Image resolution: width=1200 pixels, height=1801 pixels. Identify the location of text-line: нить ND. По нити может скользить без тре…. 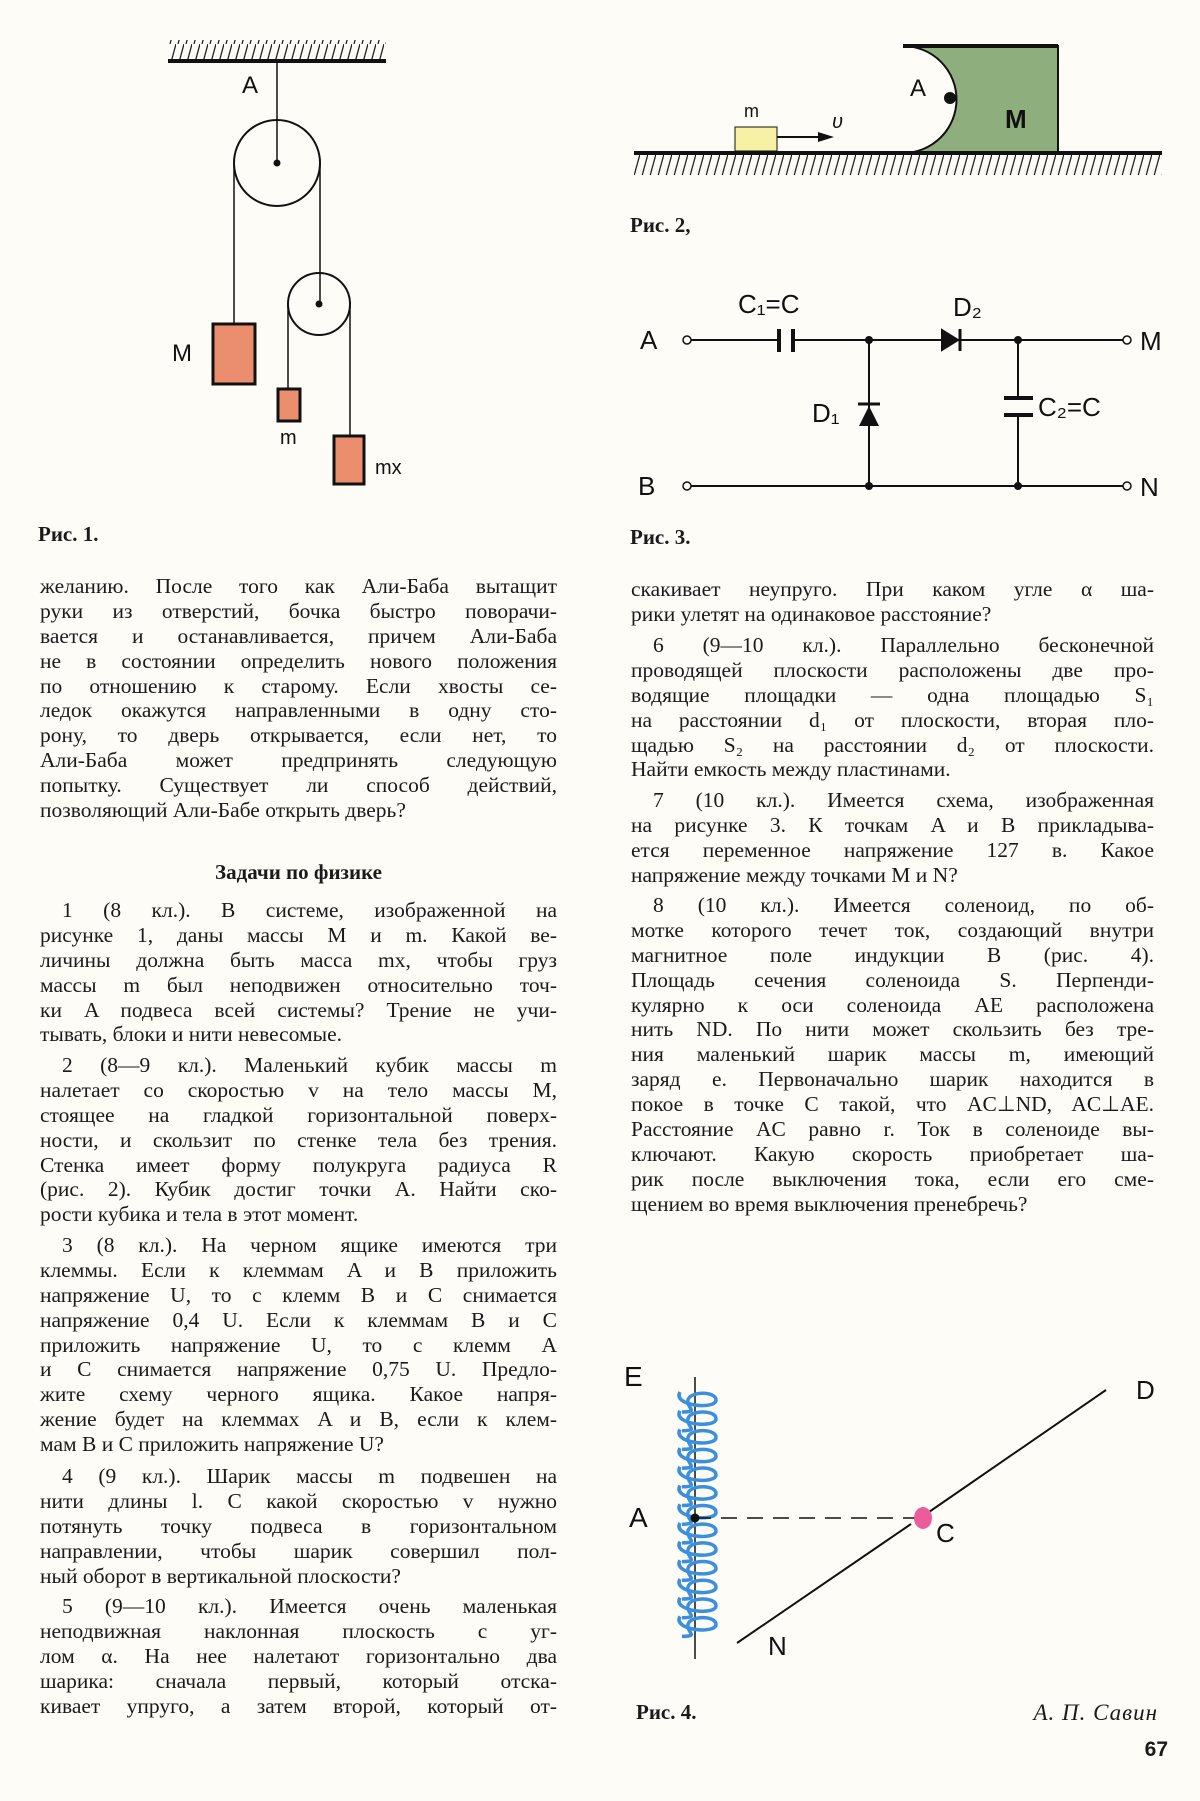
(892, 1029).